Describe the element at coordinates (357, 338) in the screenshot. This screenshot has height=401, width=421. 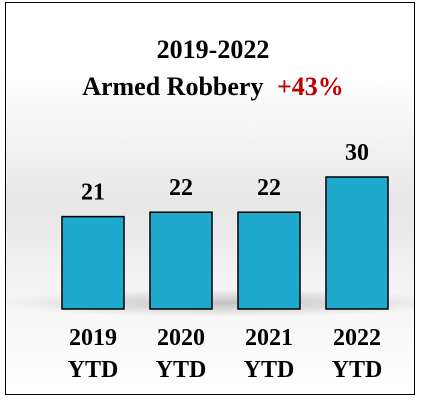
I see `tick-label-2022-year: 2022` at that location.